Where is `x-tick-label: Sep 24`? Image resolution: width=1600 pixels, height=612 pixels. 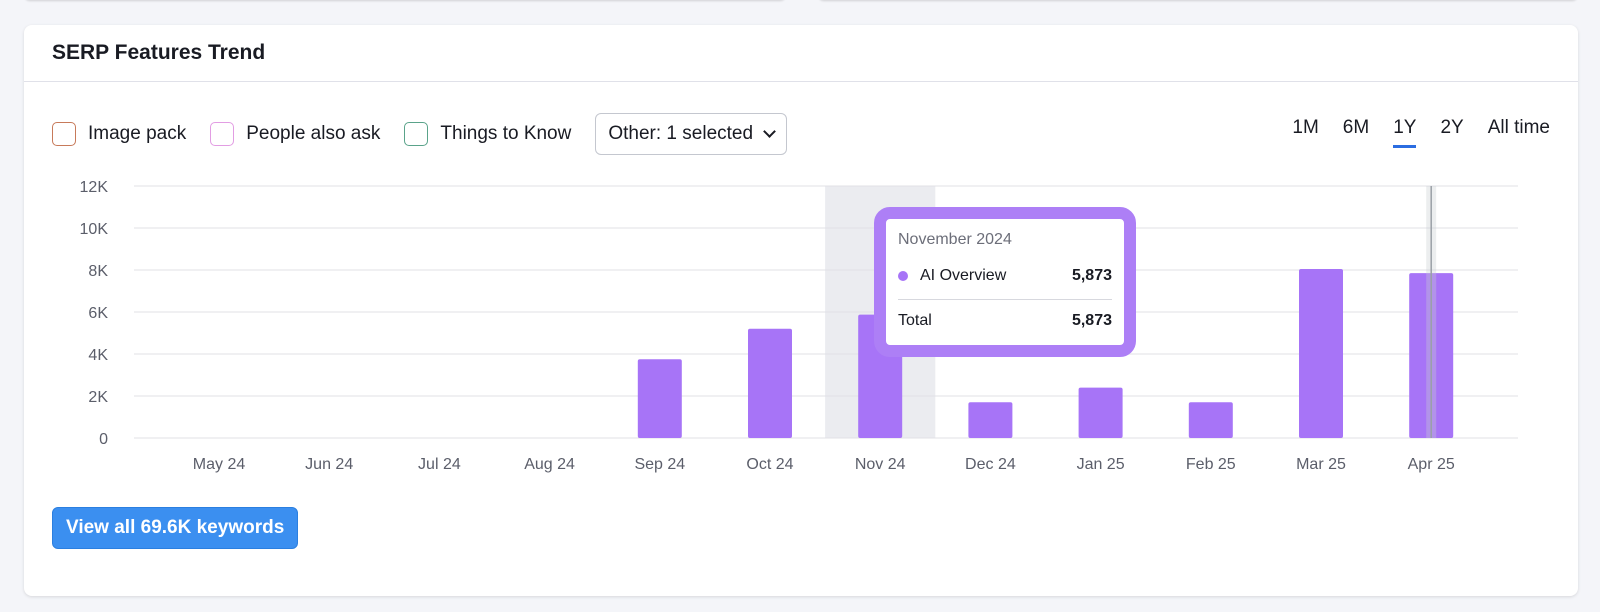 x-tick-label: Sep 24 is located at coordinates (659, 464).